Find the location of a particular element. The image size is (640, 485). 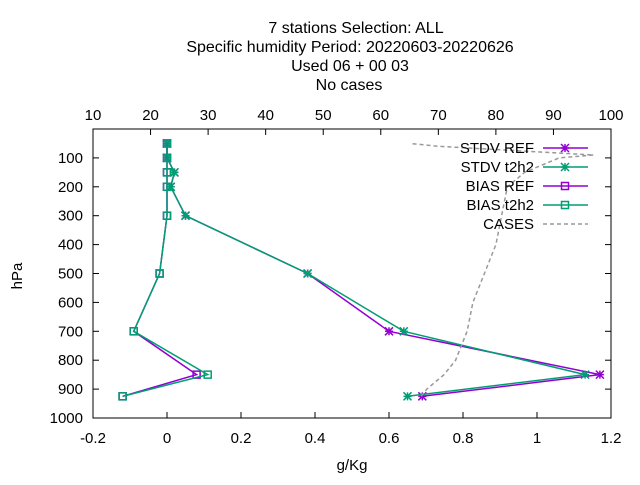

title-line-3: Used 06 + 00 03 is located at coordinates (350, 66).